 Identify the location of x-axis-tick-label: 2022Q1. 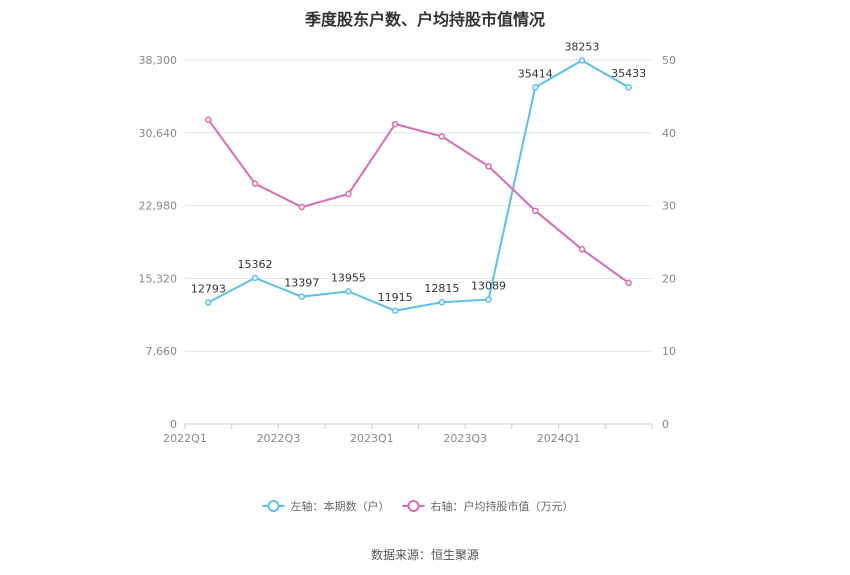
(185, 438).